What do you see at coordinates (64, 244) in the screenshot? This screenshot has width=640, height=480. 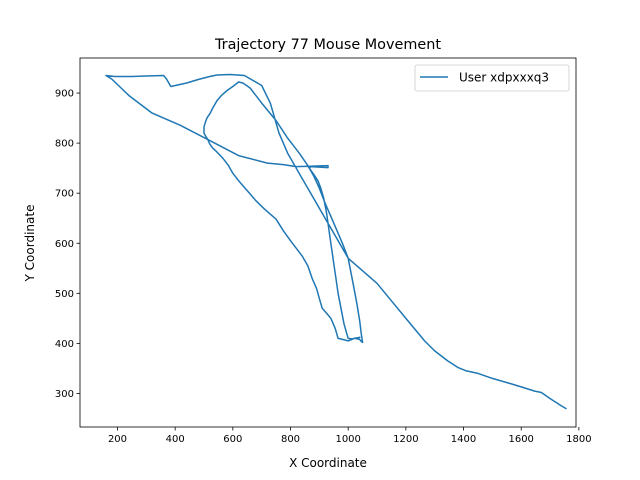 I see `y-tick-label: 600` at bounding box center [64, 244].